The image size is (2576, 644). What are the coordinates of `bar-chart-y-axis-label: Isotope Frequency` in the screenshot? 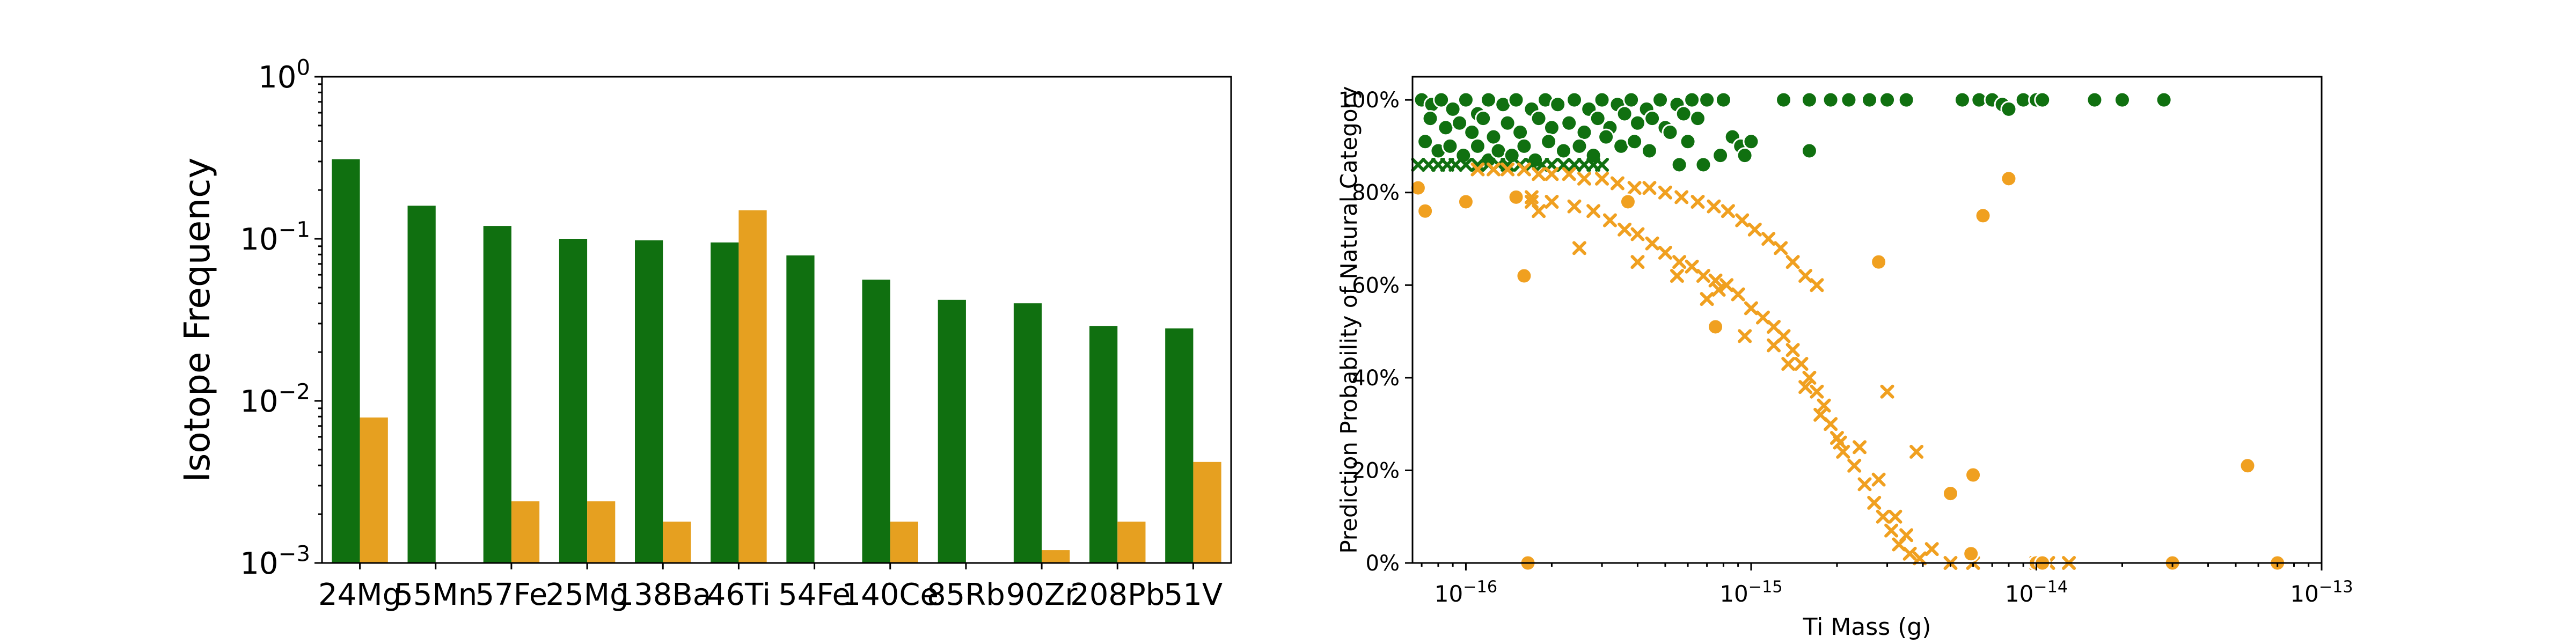 It's located at (197, 320).